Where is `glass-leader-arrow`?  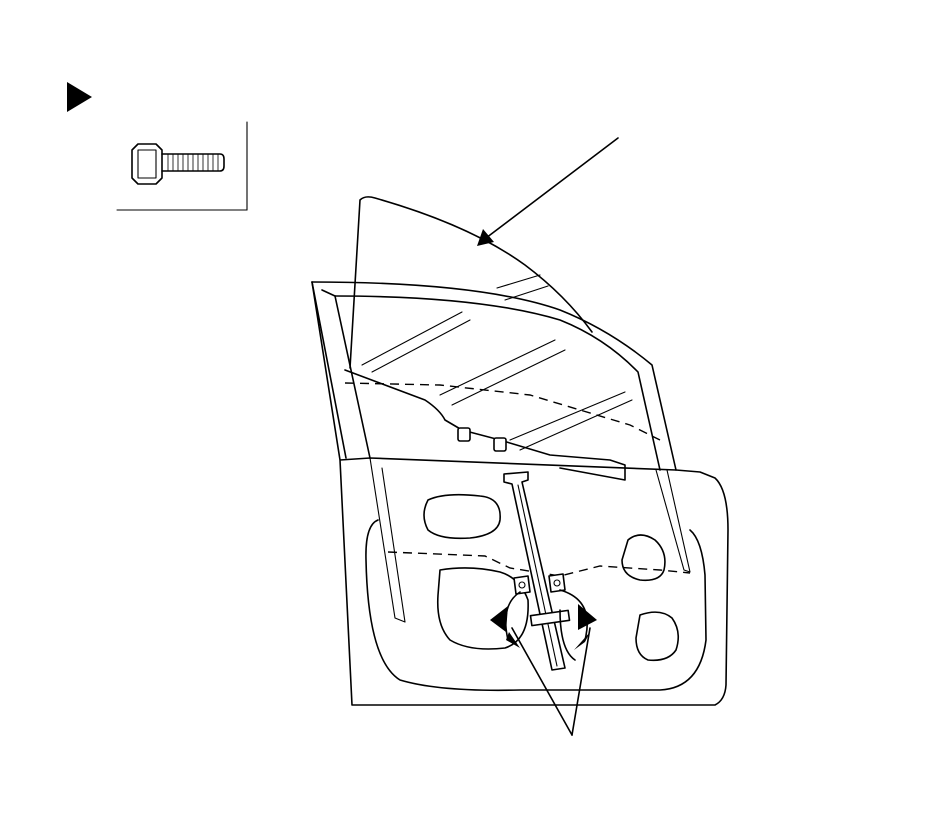 glass-leader-arrow is located at coordinates (548, 191).